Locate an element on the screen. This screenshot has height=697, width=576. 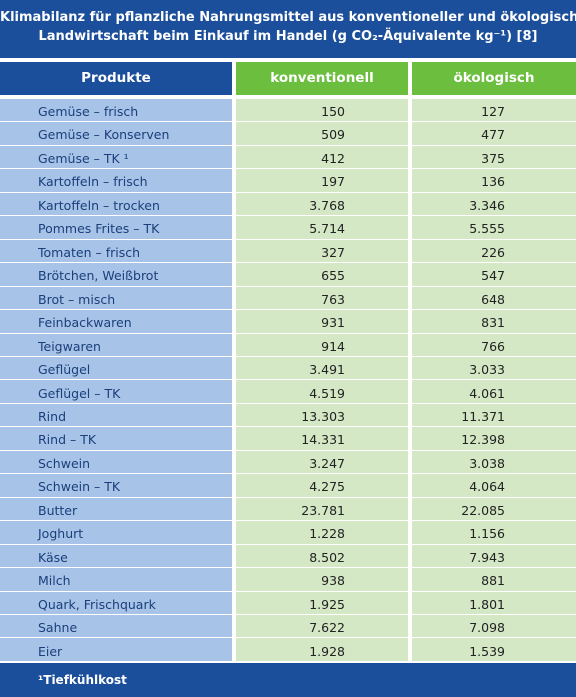
product-cell: Kartoffeln – trocken is located at coordinates (116, 205).